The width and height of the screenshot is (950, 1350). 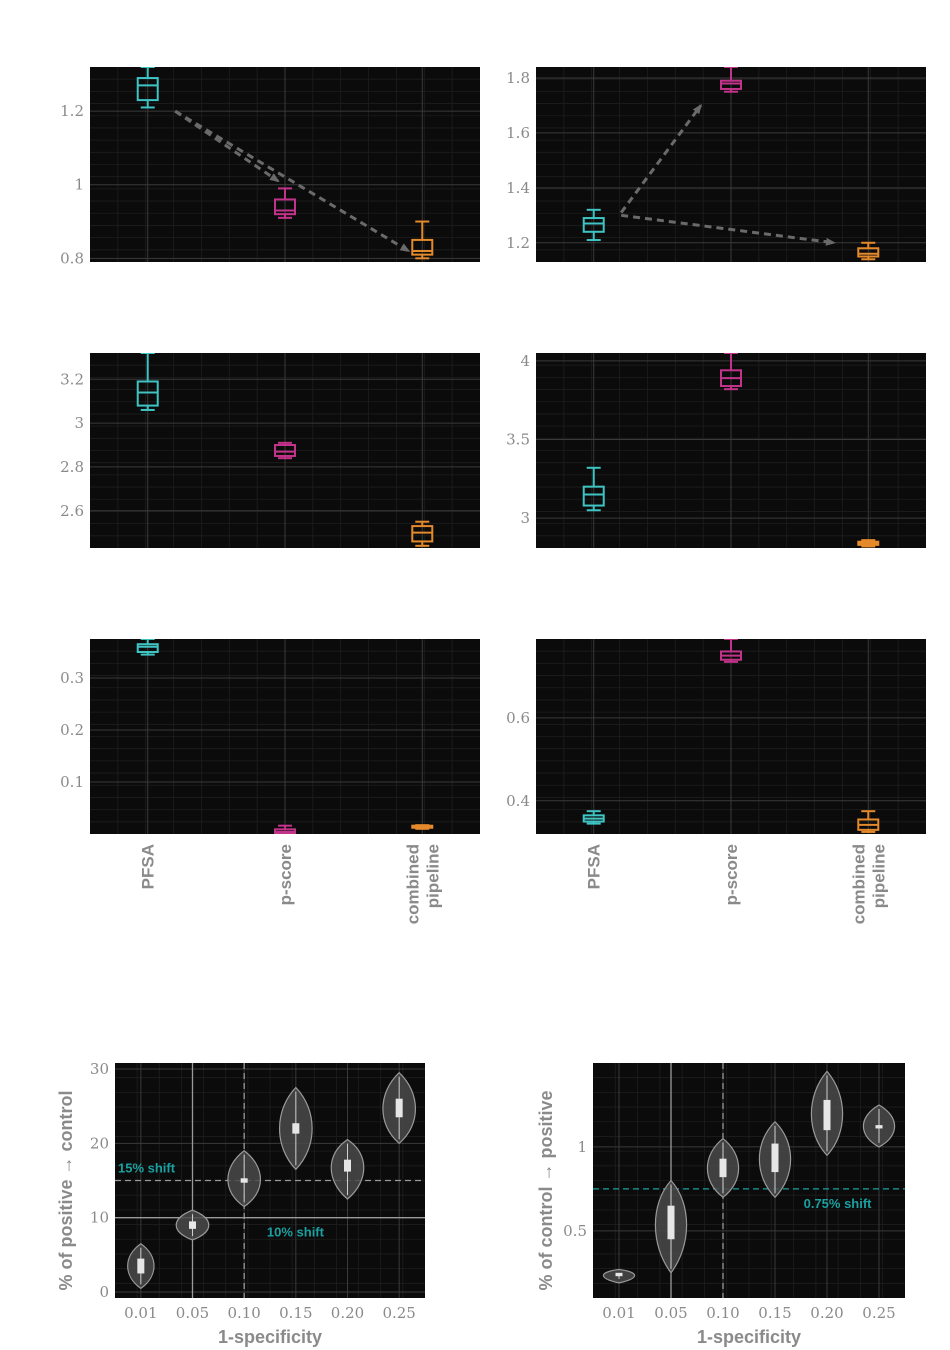 I want to click on y-axis-label-group: % of control → positive, so click(x=546, y=1190).